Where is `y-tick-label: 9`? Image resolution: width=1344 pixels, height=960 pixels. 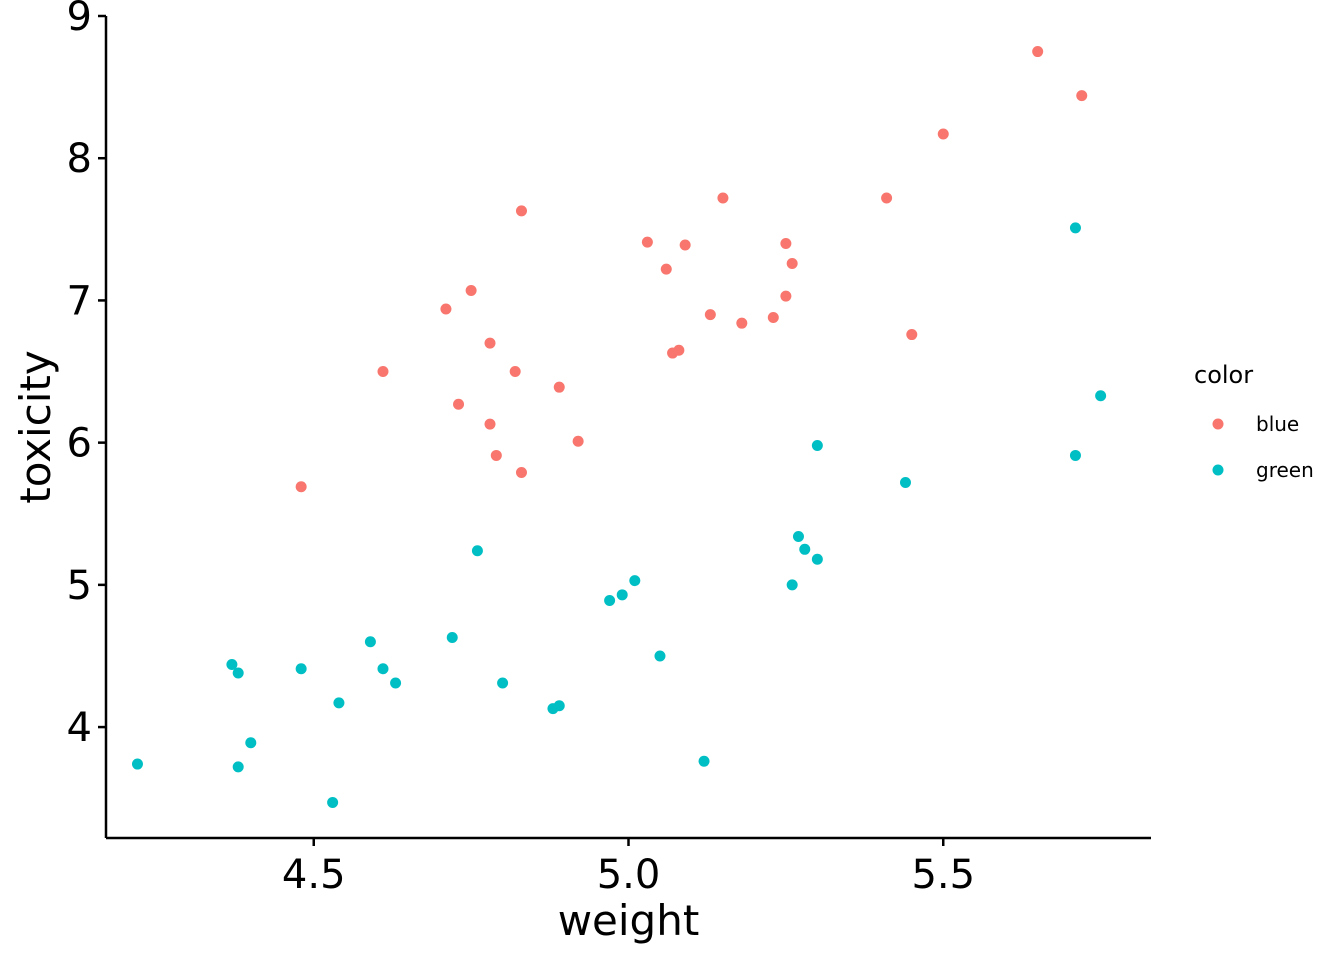
y-tick-label: 9 is located at coordinates (79, 20).